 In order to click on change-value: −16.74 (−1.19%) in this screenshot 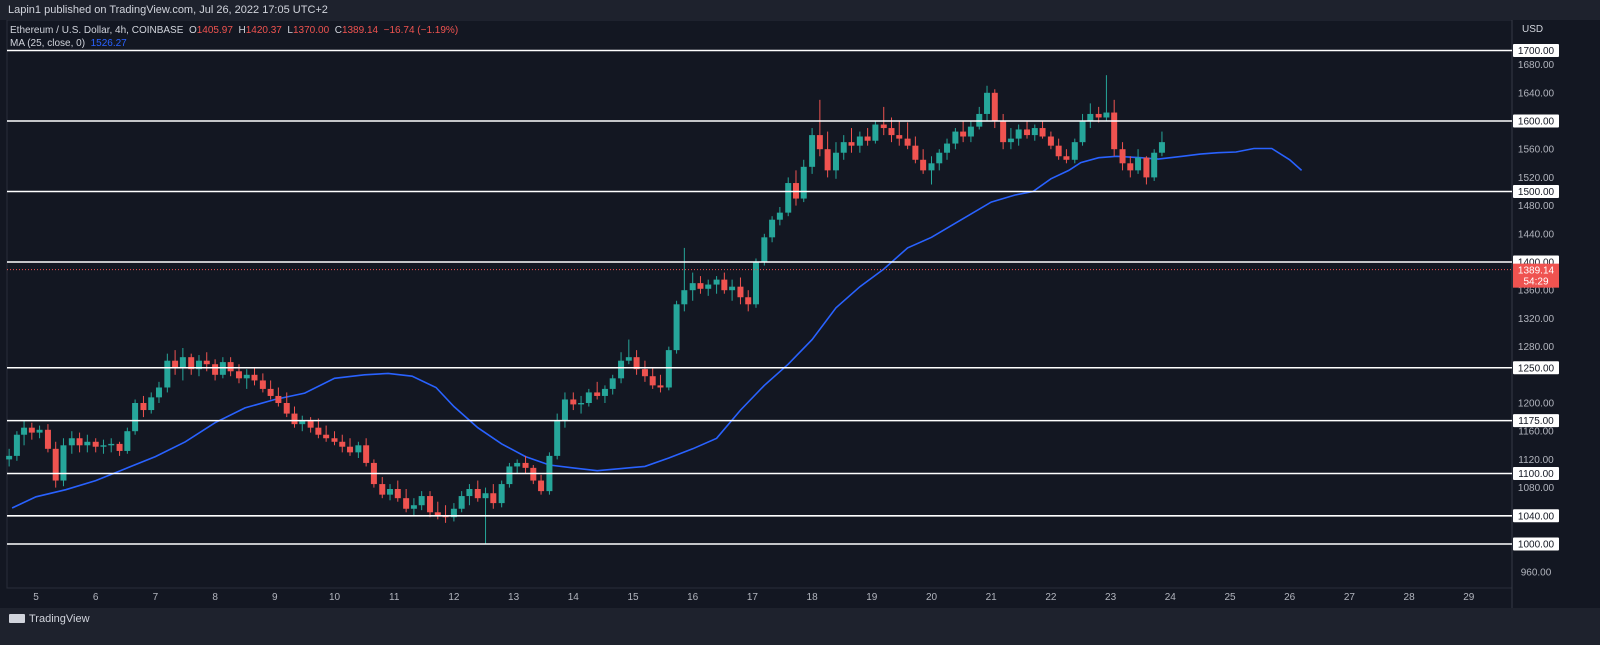, I will do `click(421, 30)`.